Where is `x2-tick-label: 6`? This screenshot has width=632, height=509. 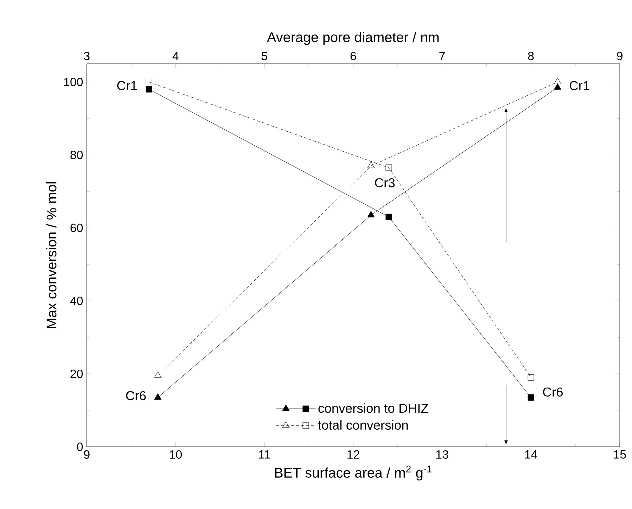
x2-tick-label: 6 is located at coordinates (353, 56).